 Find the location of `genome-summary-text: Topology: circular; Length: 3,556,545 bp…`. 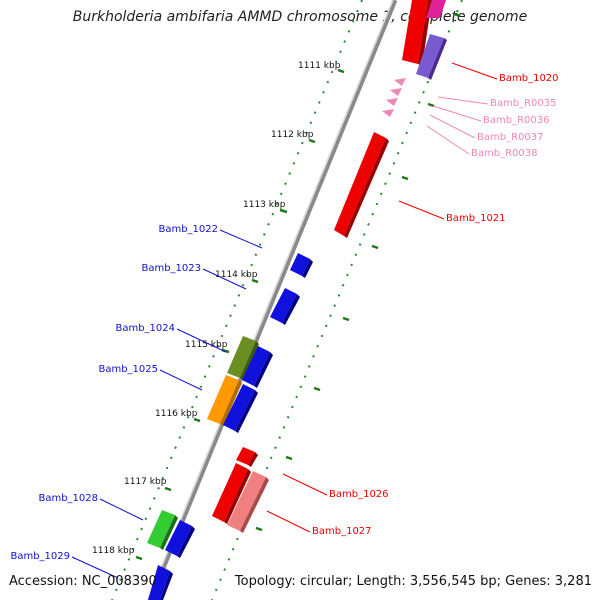

genome-summary-text: Topology: circular; Length: 3,556,545 bp… is located at coordinates (413, 581).